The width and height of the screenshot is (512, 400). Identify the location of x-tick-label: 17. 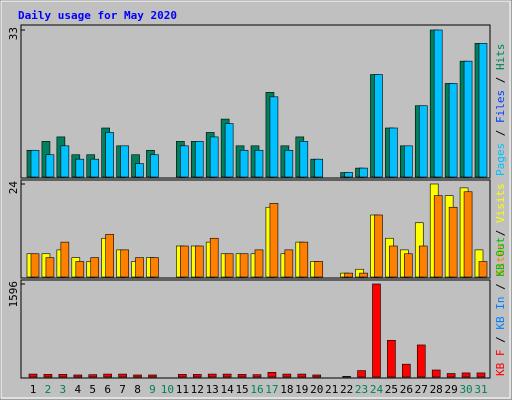
(271, 389).